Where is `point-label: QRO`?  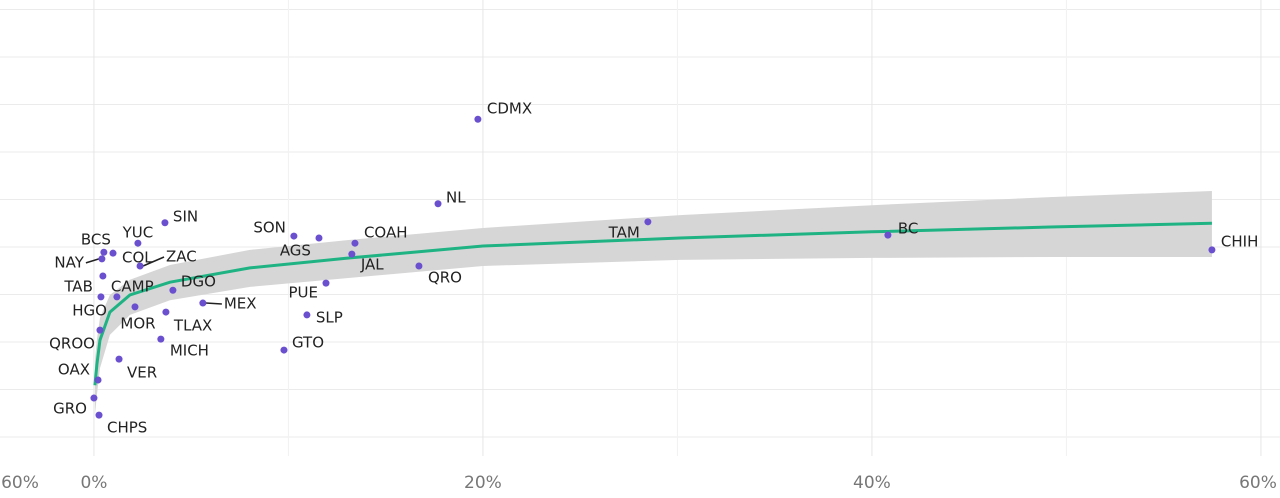
point-label: QRO is located at coordinates (445, 278).